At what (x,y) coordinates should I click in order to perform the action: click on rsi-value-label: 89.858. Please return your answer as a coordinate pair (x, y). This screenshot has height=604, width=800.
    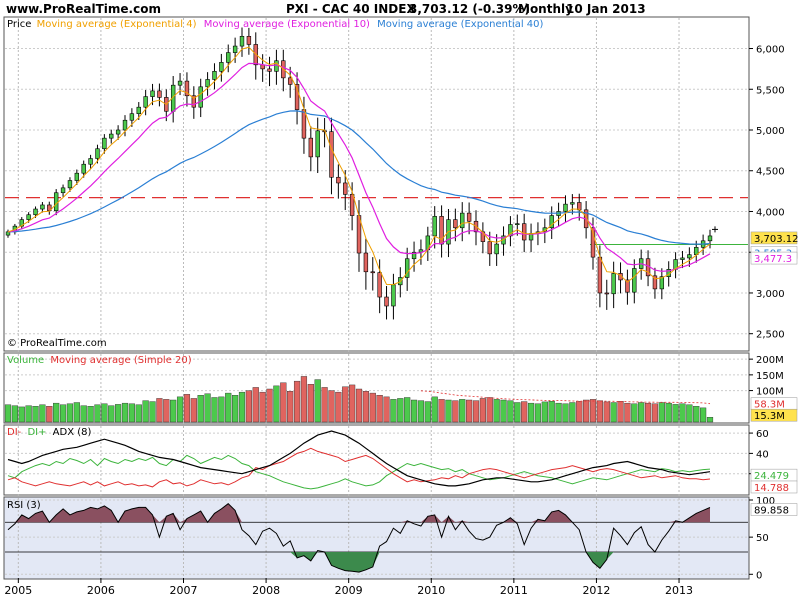
    Looking at the image, I should click on (771, 511).